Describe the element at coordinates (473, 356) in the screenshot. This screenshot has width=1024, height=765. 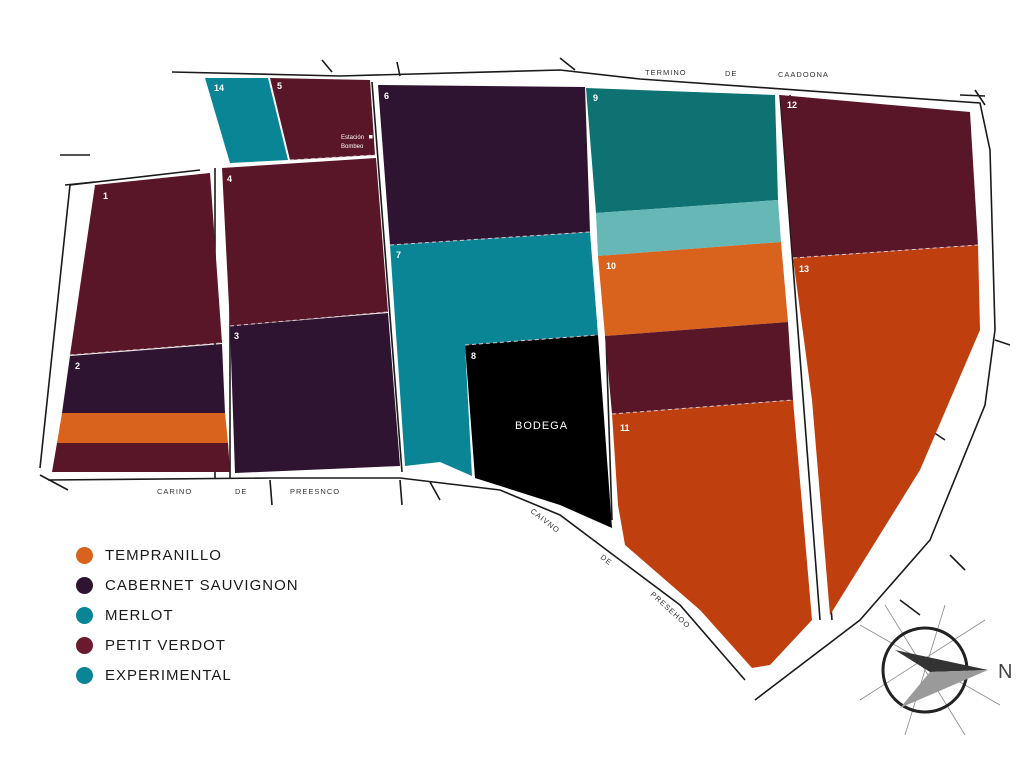
I see `plot-8-number: 8` at that location.